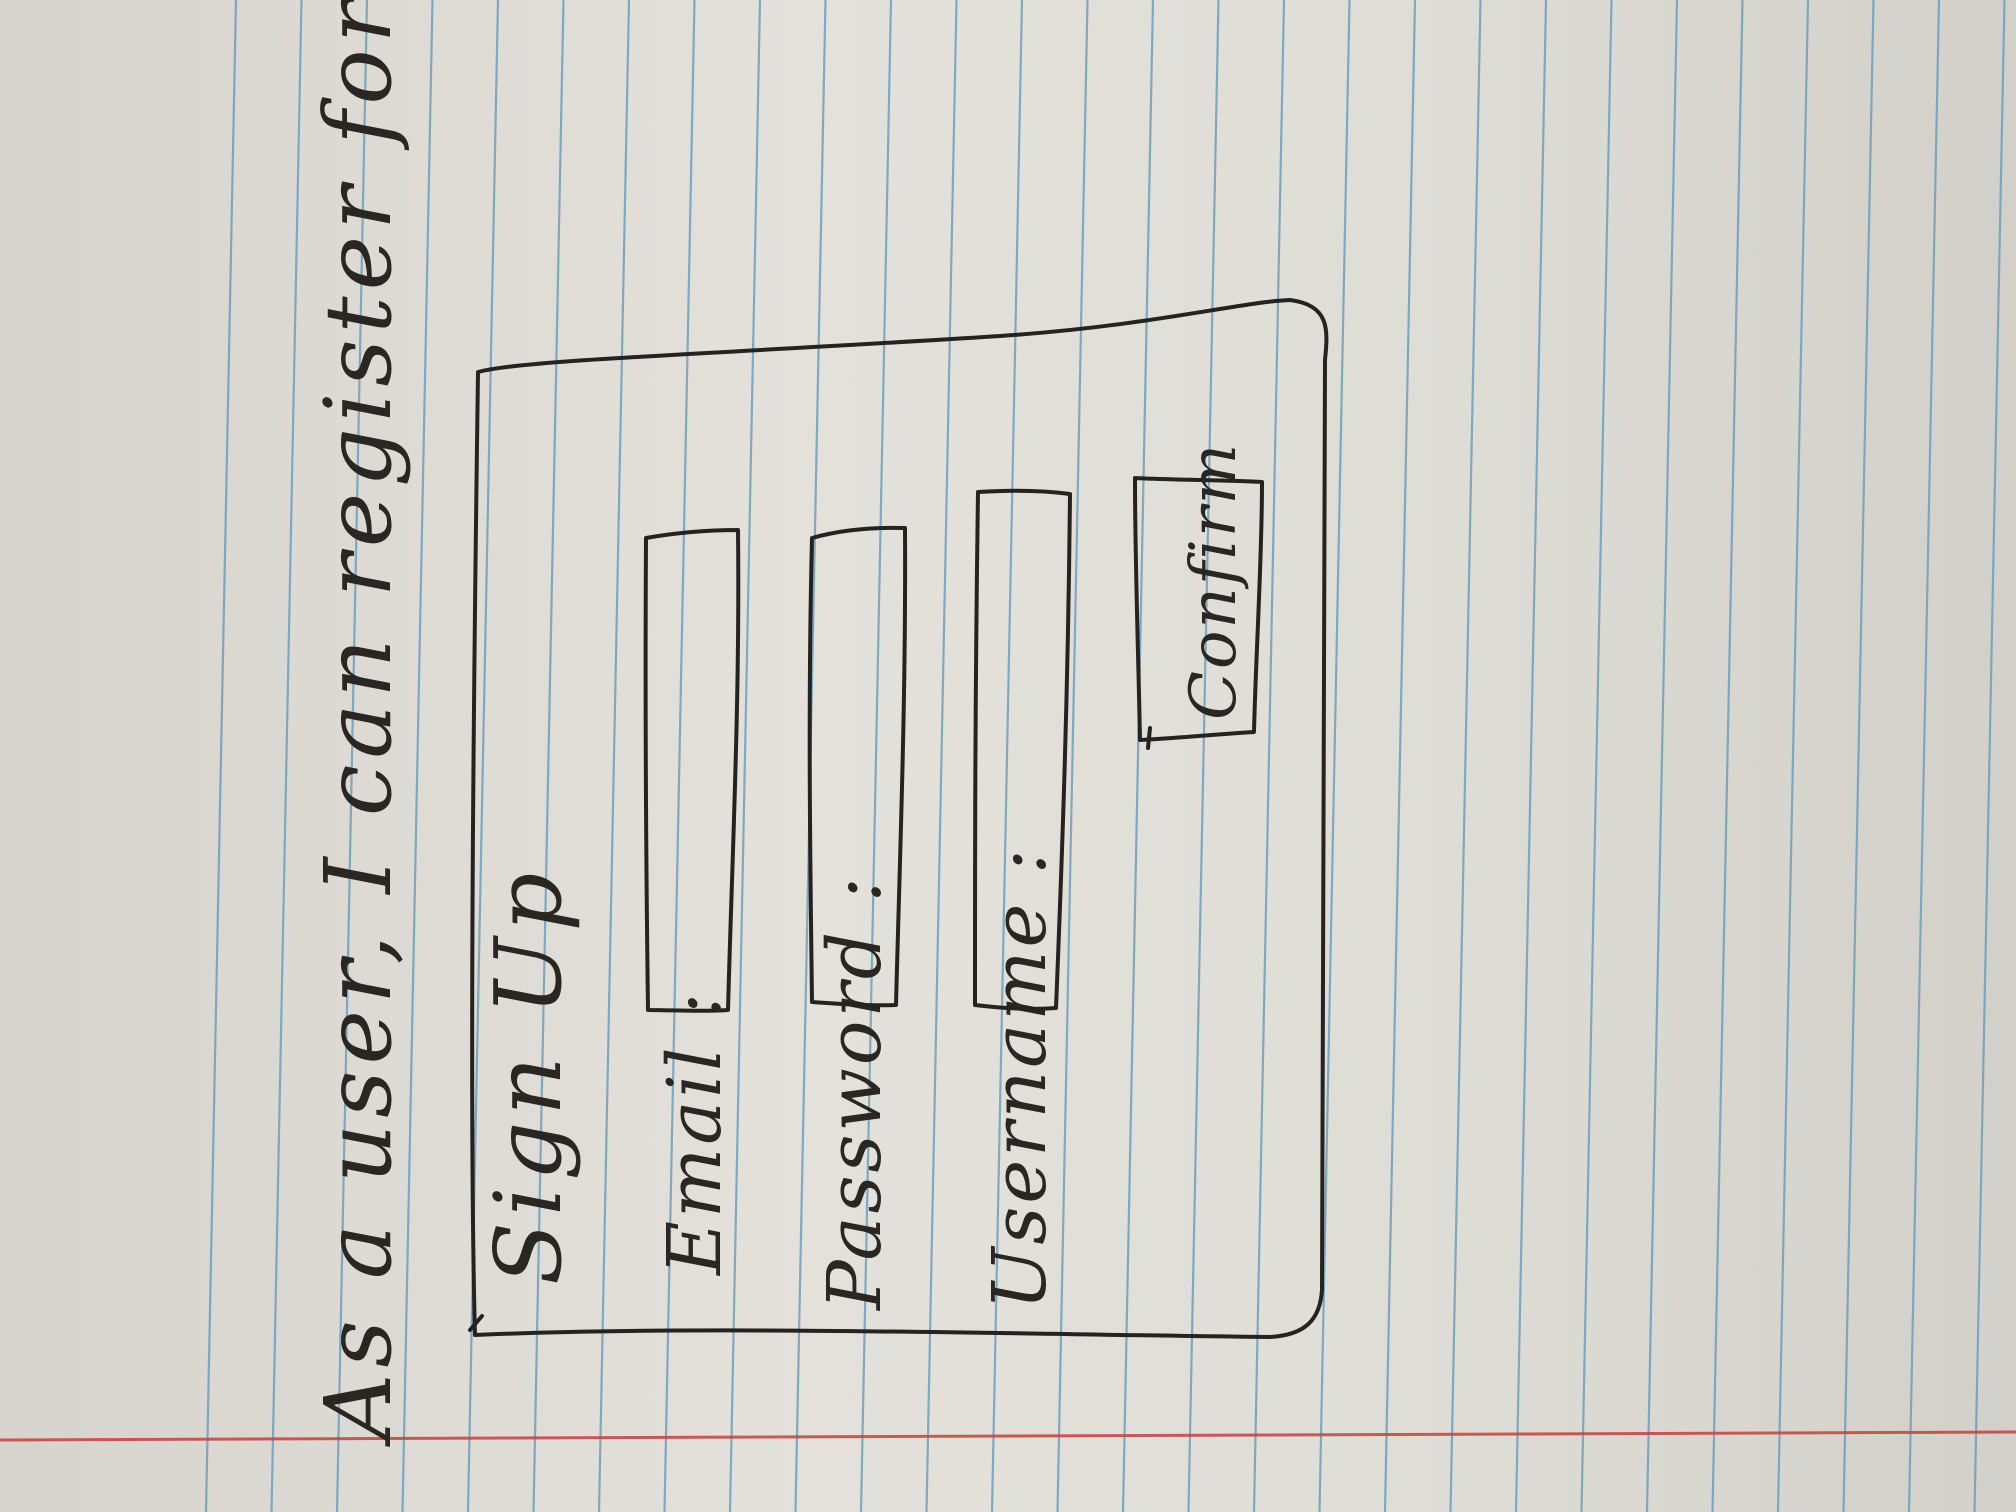 The height and width of the screenshot is (1512, 2016). What do you see at coordinates (1008, 1436) in the screenshot?
I see `margin-line` at bounding box center [1008, 1436].